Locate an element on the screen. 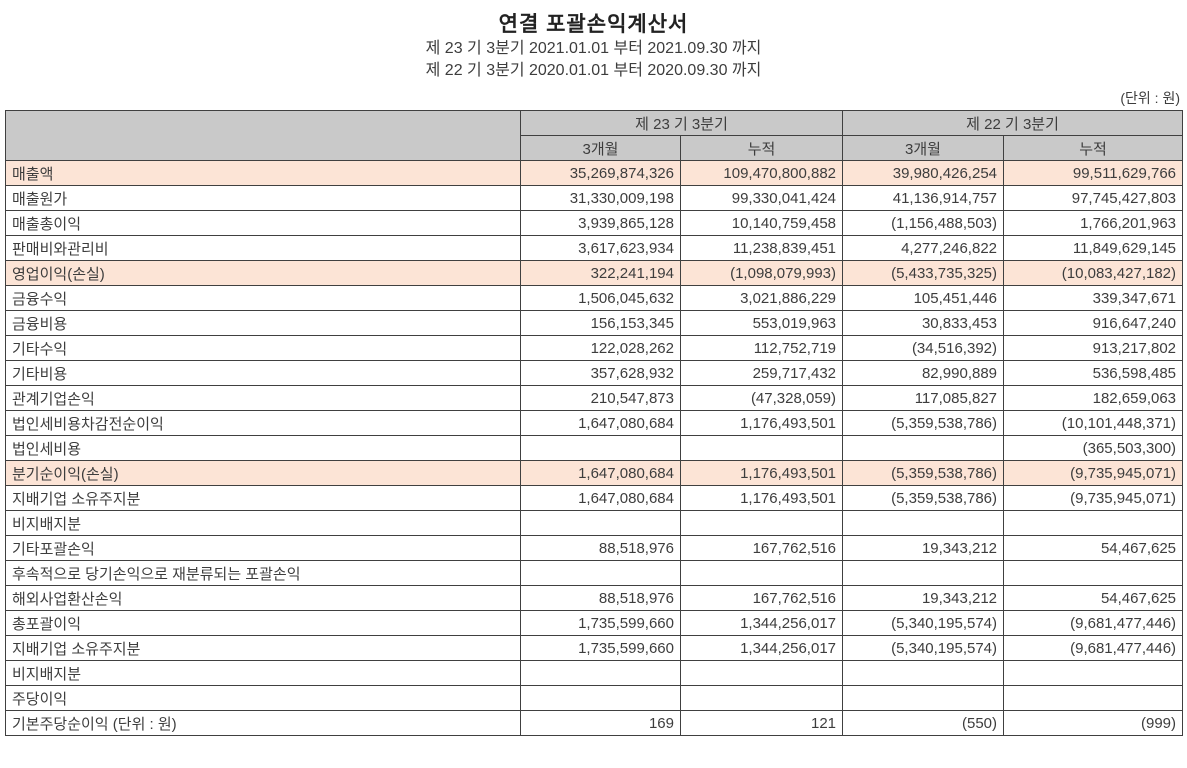  row-value: 169 is located at coordinates (600, 723).